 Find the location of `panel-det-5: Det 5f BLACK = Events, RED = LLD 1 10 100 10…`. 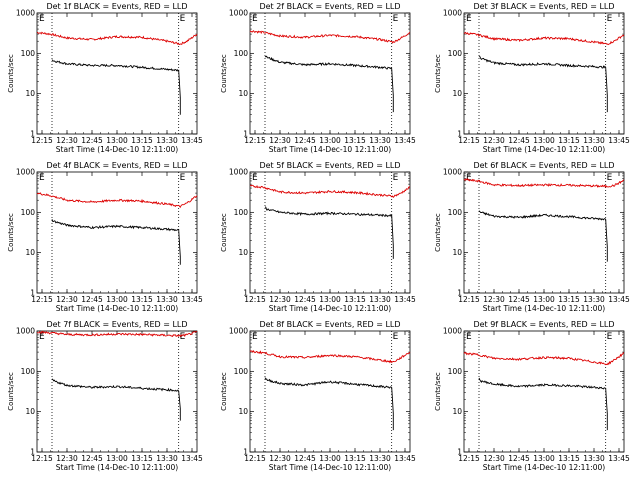

panel-det-5: Det 5f BLACK = Events, RED = LLD 1 10 100 10… is located at coordinates (318, 237).